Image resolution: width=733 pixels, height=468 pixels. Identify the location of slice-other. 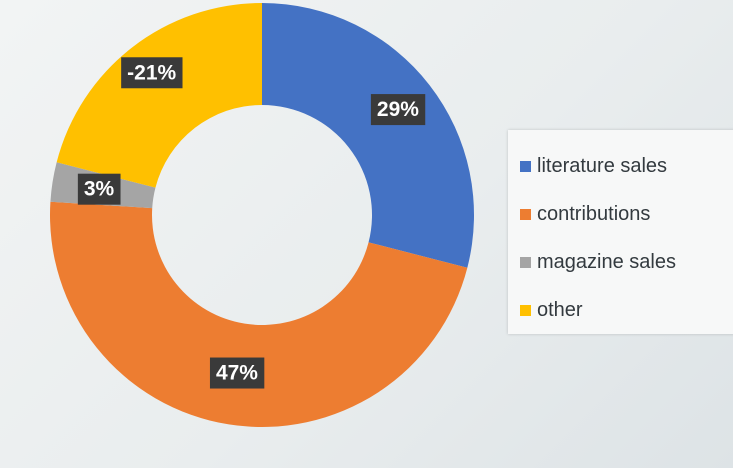
(159, 95).